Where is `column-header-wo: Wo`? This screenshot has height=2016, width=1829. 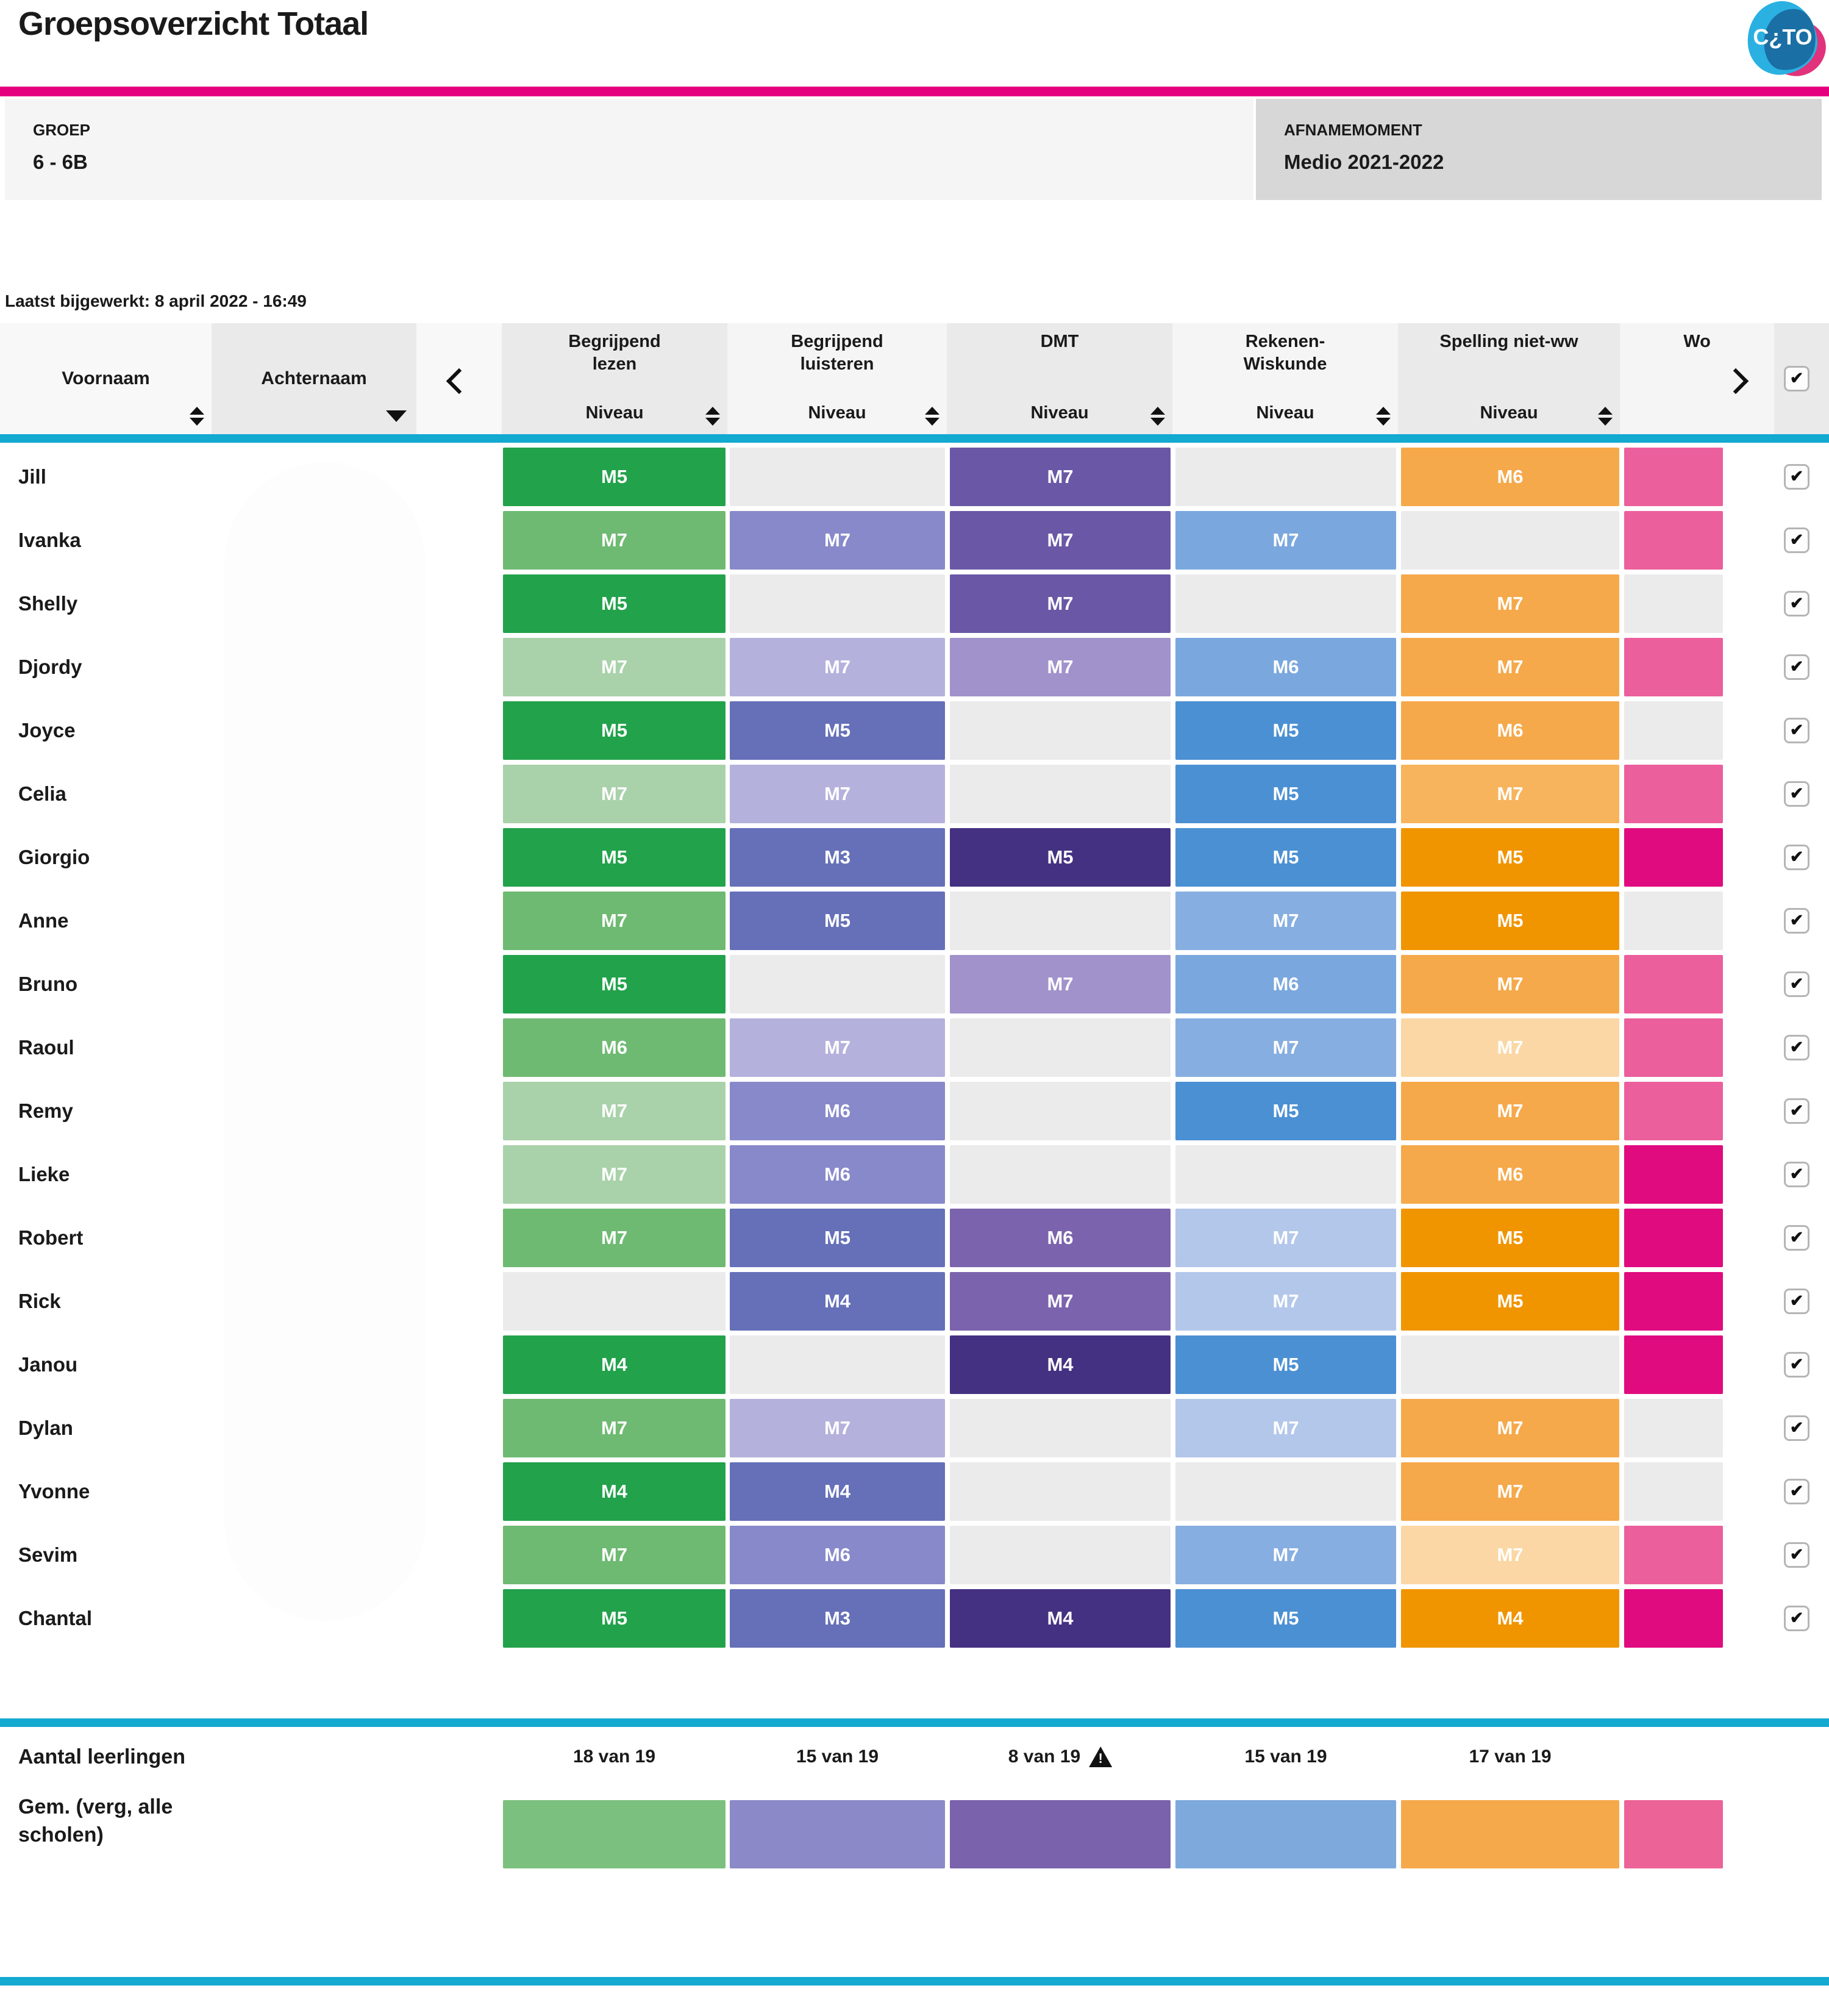 column-header-wo: Wo is located at coordinates (1697, 378).